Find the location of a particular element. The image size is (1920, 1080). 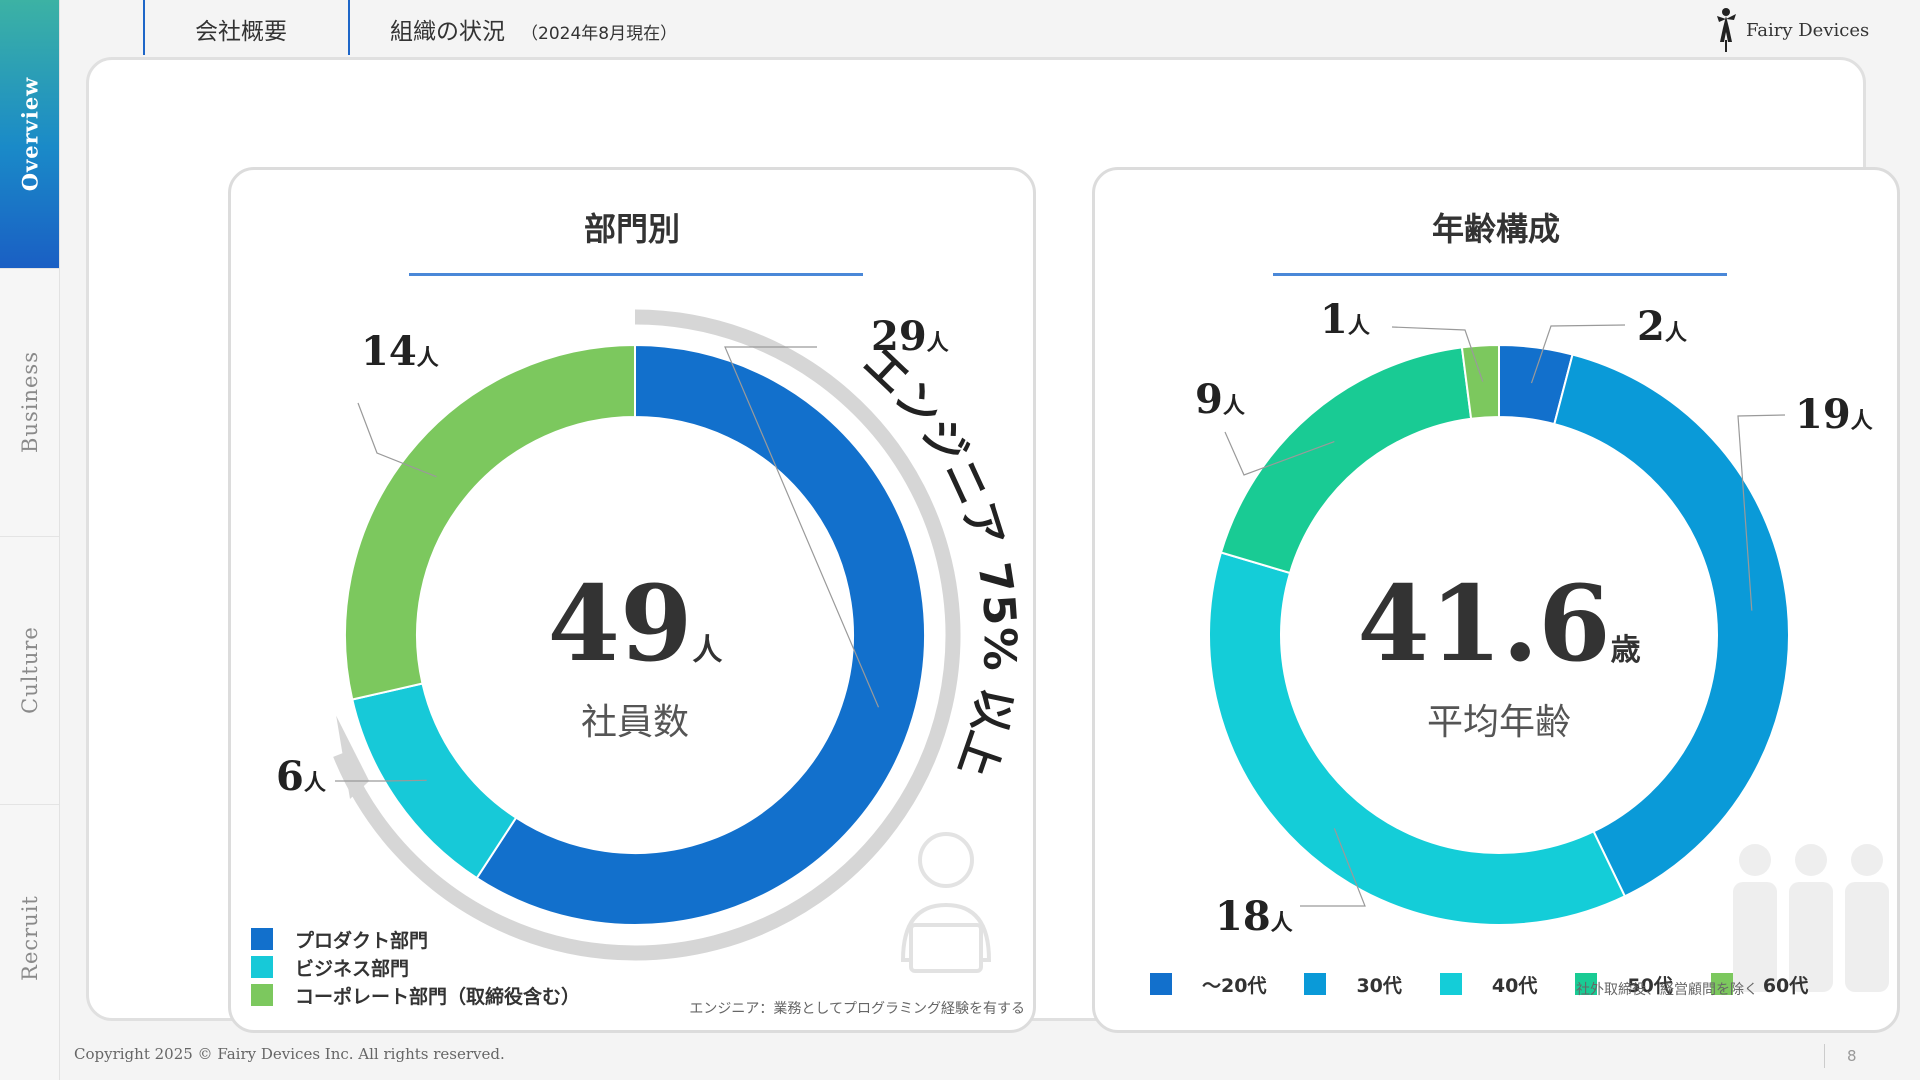

page-title-text: 組織の状況 is located at coordinates (447, 32).